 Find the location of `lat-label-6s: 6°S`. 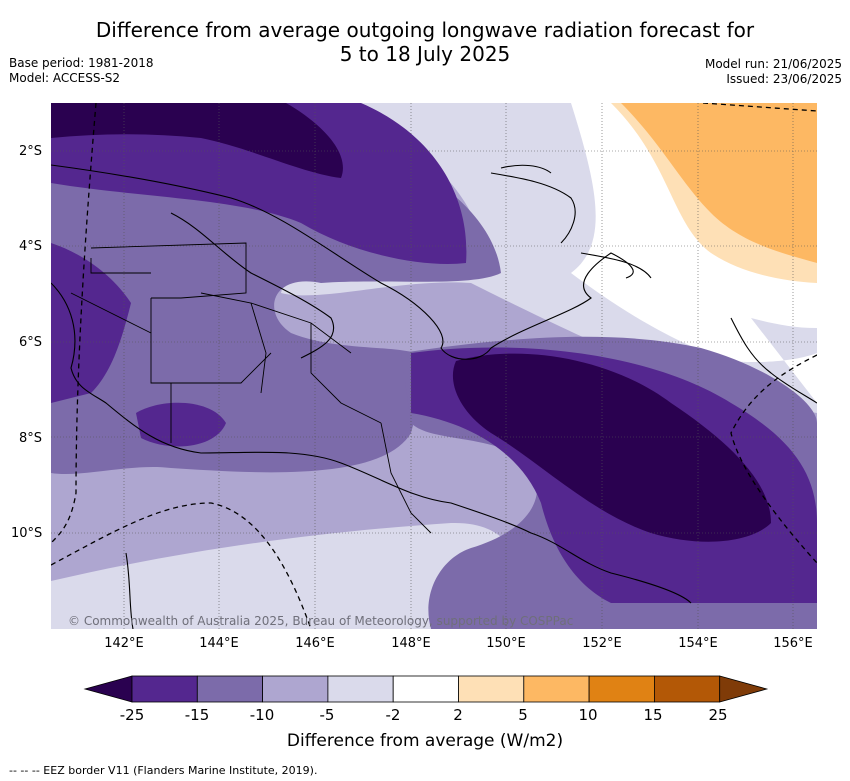

lat-label-6s: 6°S is located at coordinates (31, 342).